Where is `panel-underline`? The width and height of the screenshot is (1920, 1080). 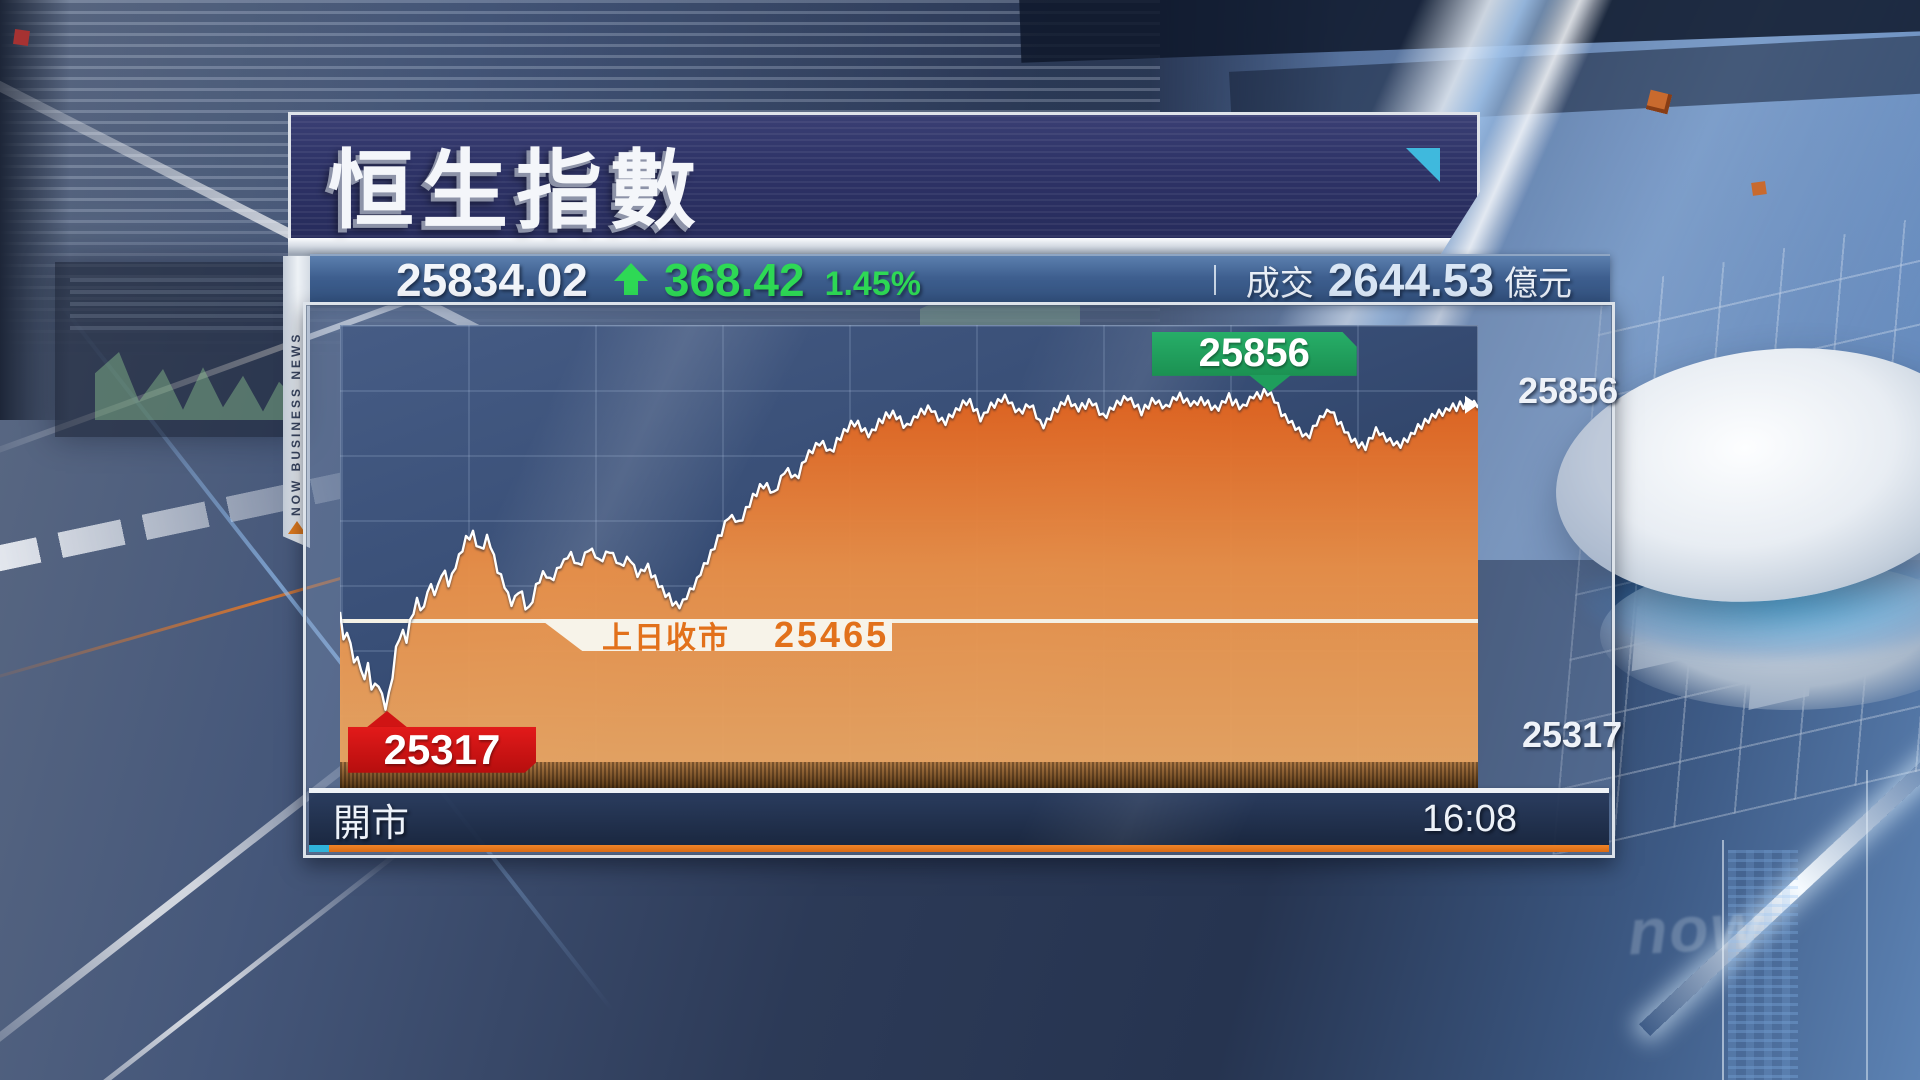
panel-underline is located at coordinates (959, 790).